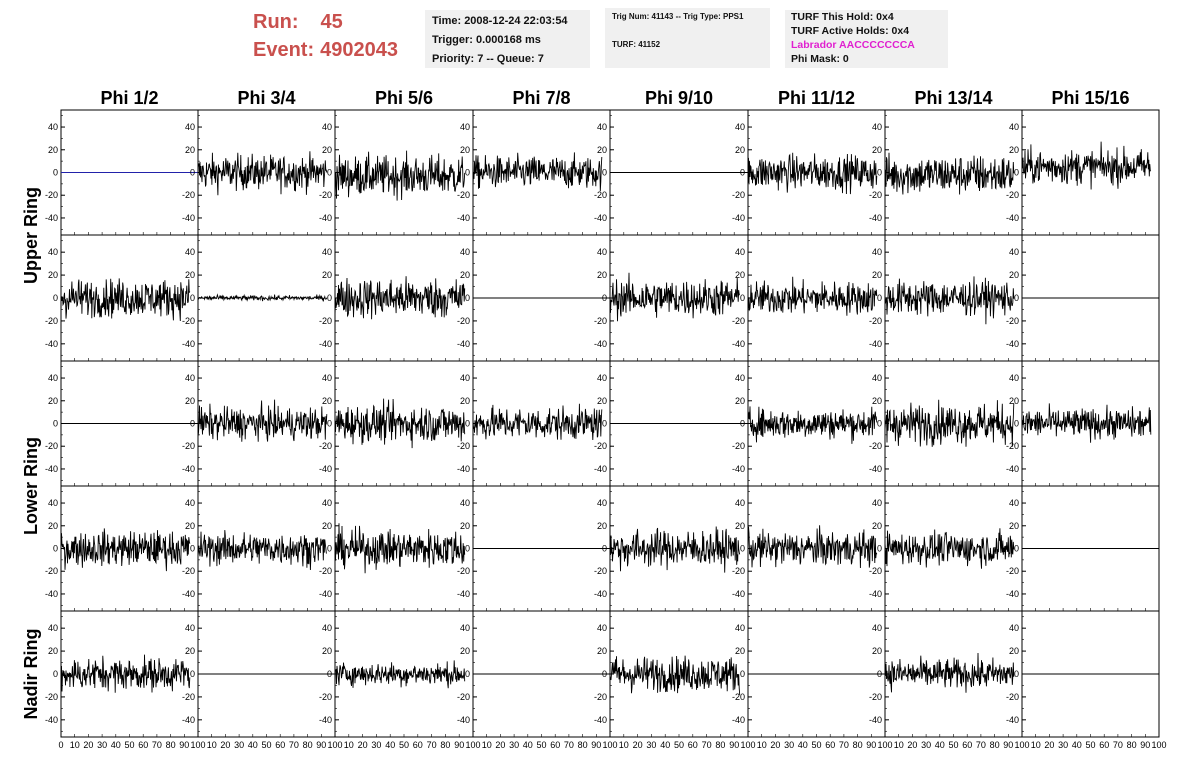 This screenshot has height=772, width=1196. Describe the element at coordinates (816, 98) in the screenshot. I see `column-title: Phi 11/12` at that location.